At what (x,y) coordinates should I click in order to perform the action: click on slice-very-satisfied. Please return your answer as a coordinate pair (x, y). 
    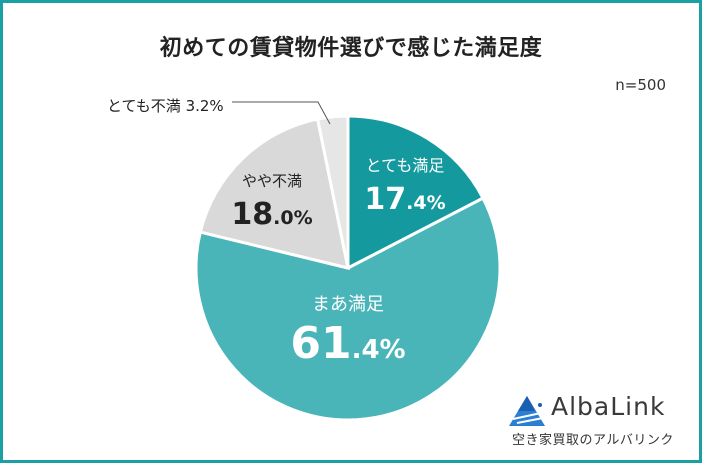
    Looking at the image, I should click on (416, 192).